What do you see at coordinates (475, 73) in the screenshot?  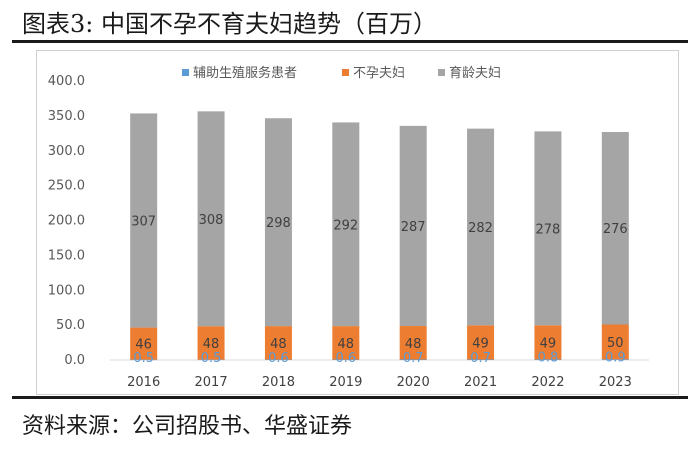 I see `legend-label: 育龄夫妇` at bounding box center [475, 73].